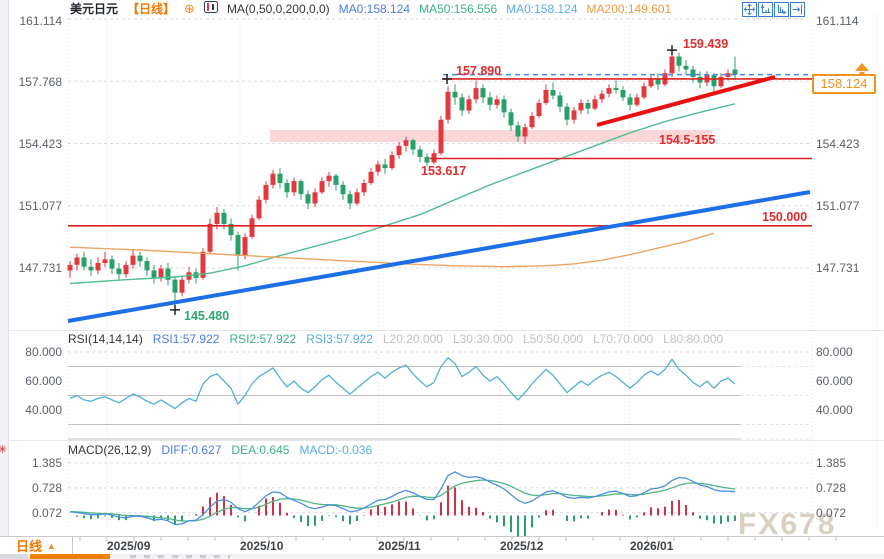  Describe the element at coordinates (838, 144) in the screenshot. I see `price-label-right: 154.423` at that location.